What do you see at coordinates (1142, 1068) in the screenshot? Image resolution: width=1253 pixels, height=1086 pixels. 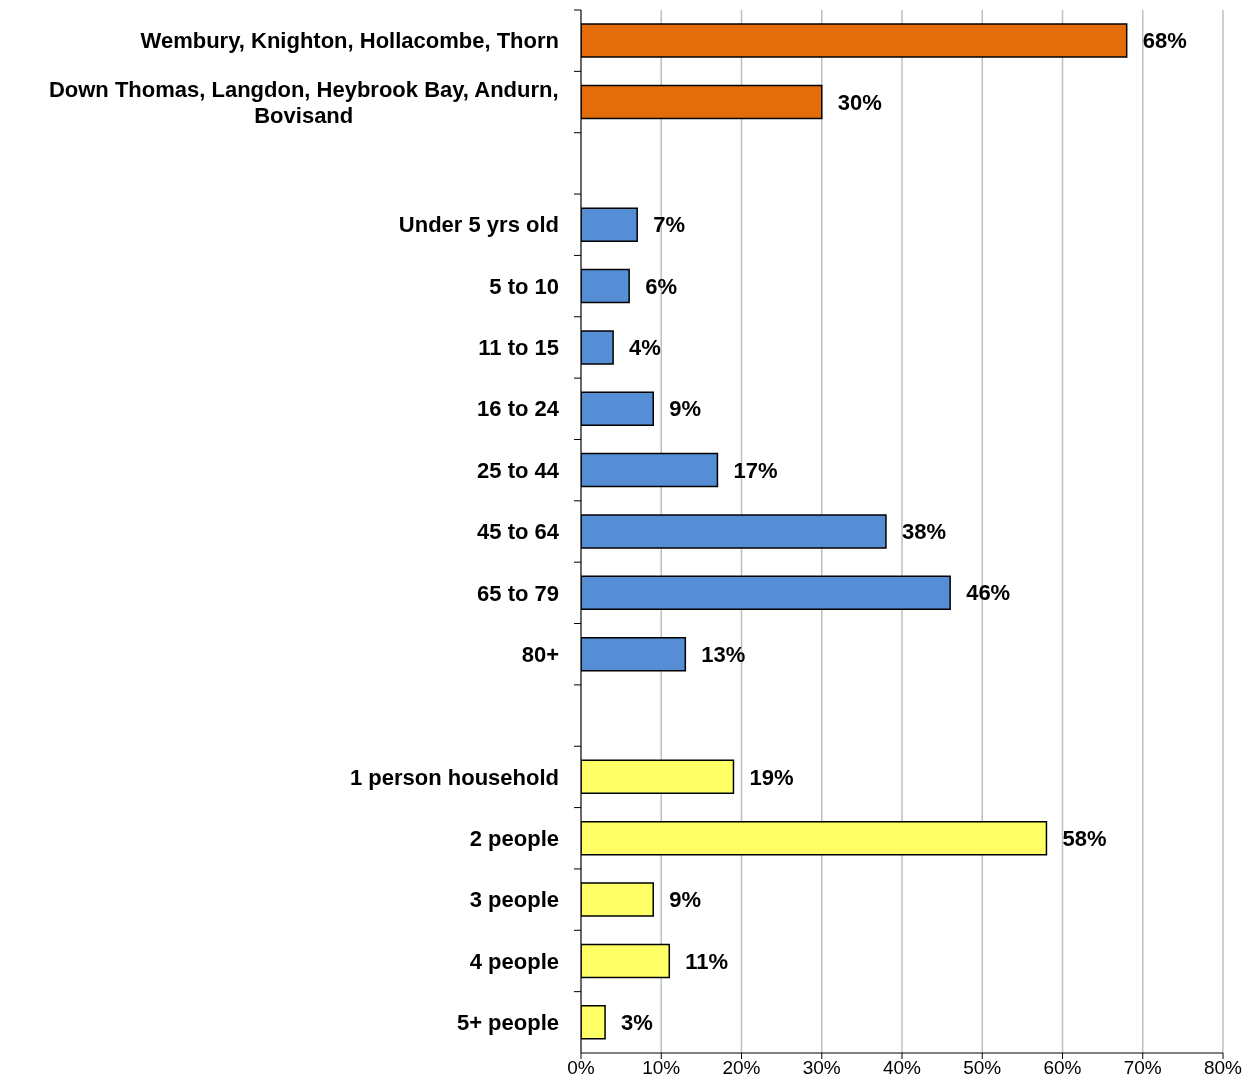 I see `x-tick-label: 70%` at bounding box center [1142, 1068].